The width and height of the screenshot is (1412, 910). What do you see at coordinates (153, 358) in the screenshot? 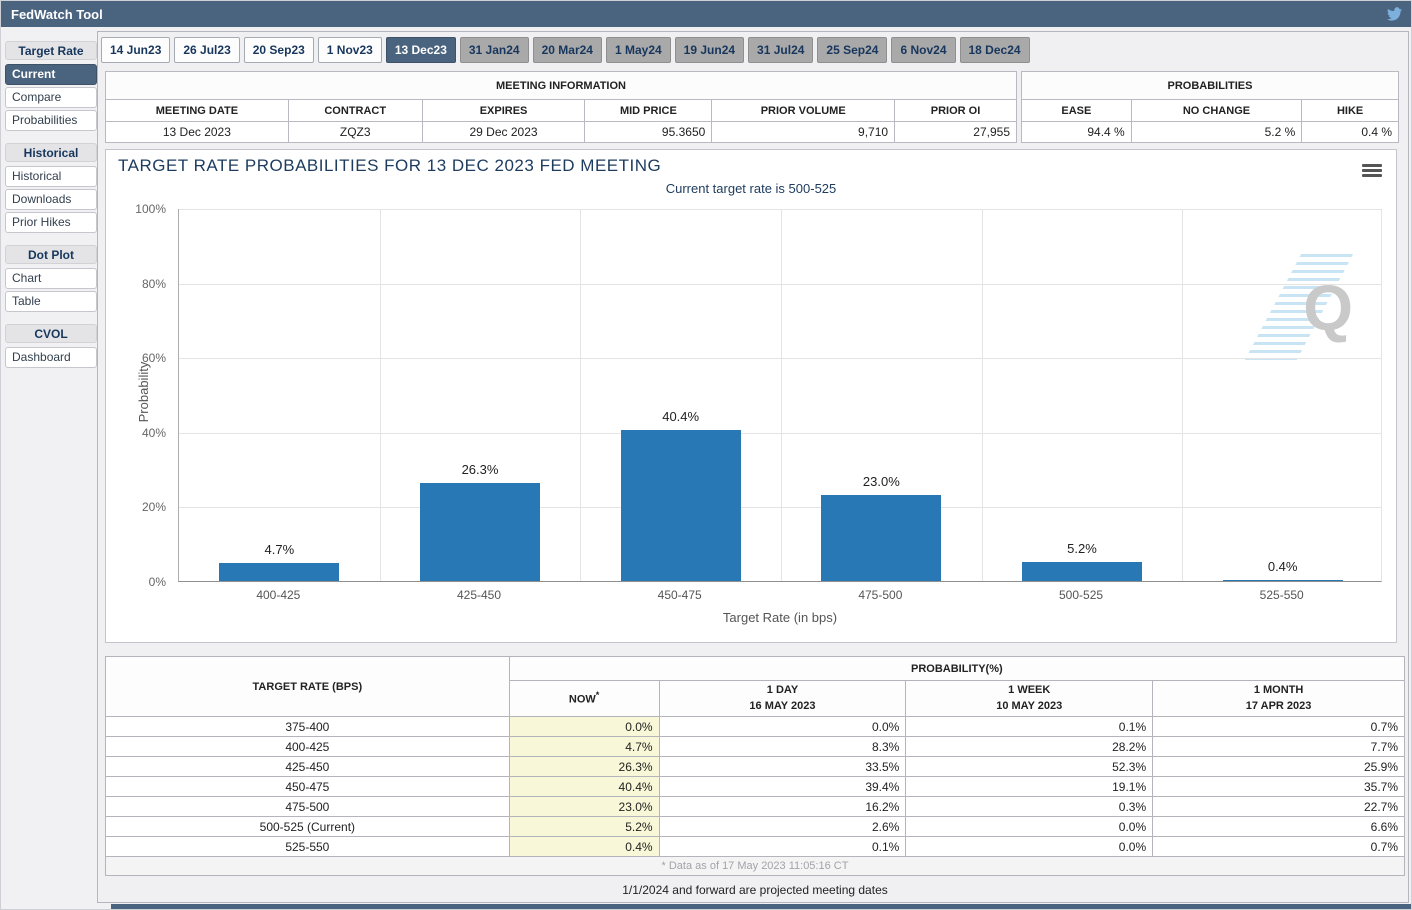
I see `y-tick-60: 60%` at bounding box center [153, 358].